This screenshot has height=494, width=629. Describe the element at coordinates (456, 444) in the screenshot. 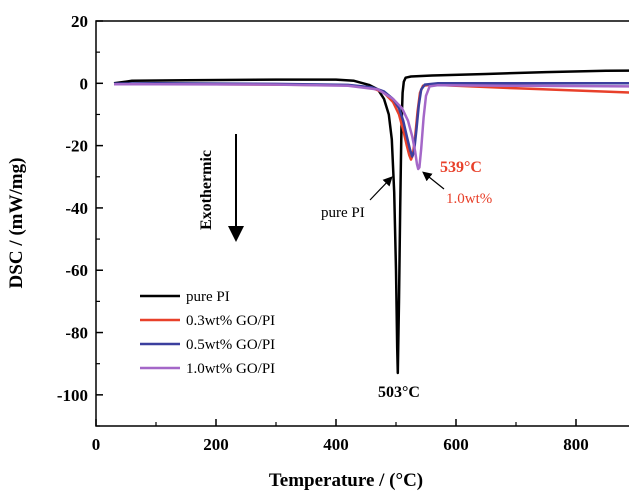

I see `x-tick-label: 600` at that location.